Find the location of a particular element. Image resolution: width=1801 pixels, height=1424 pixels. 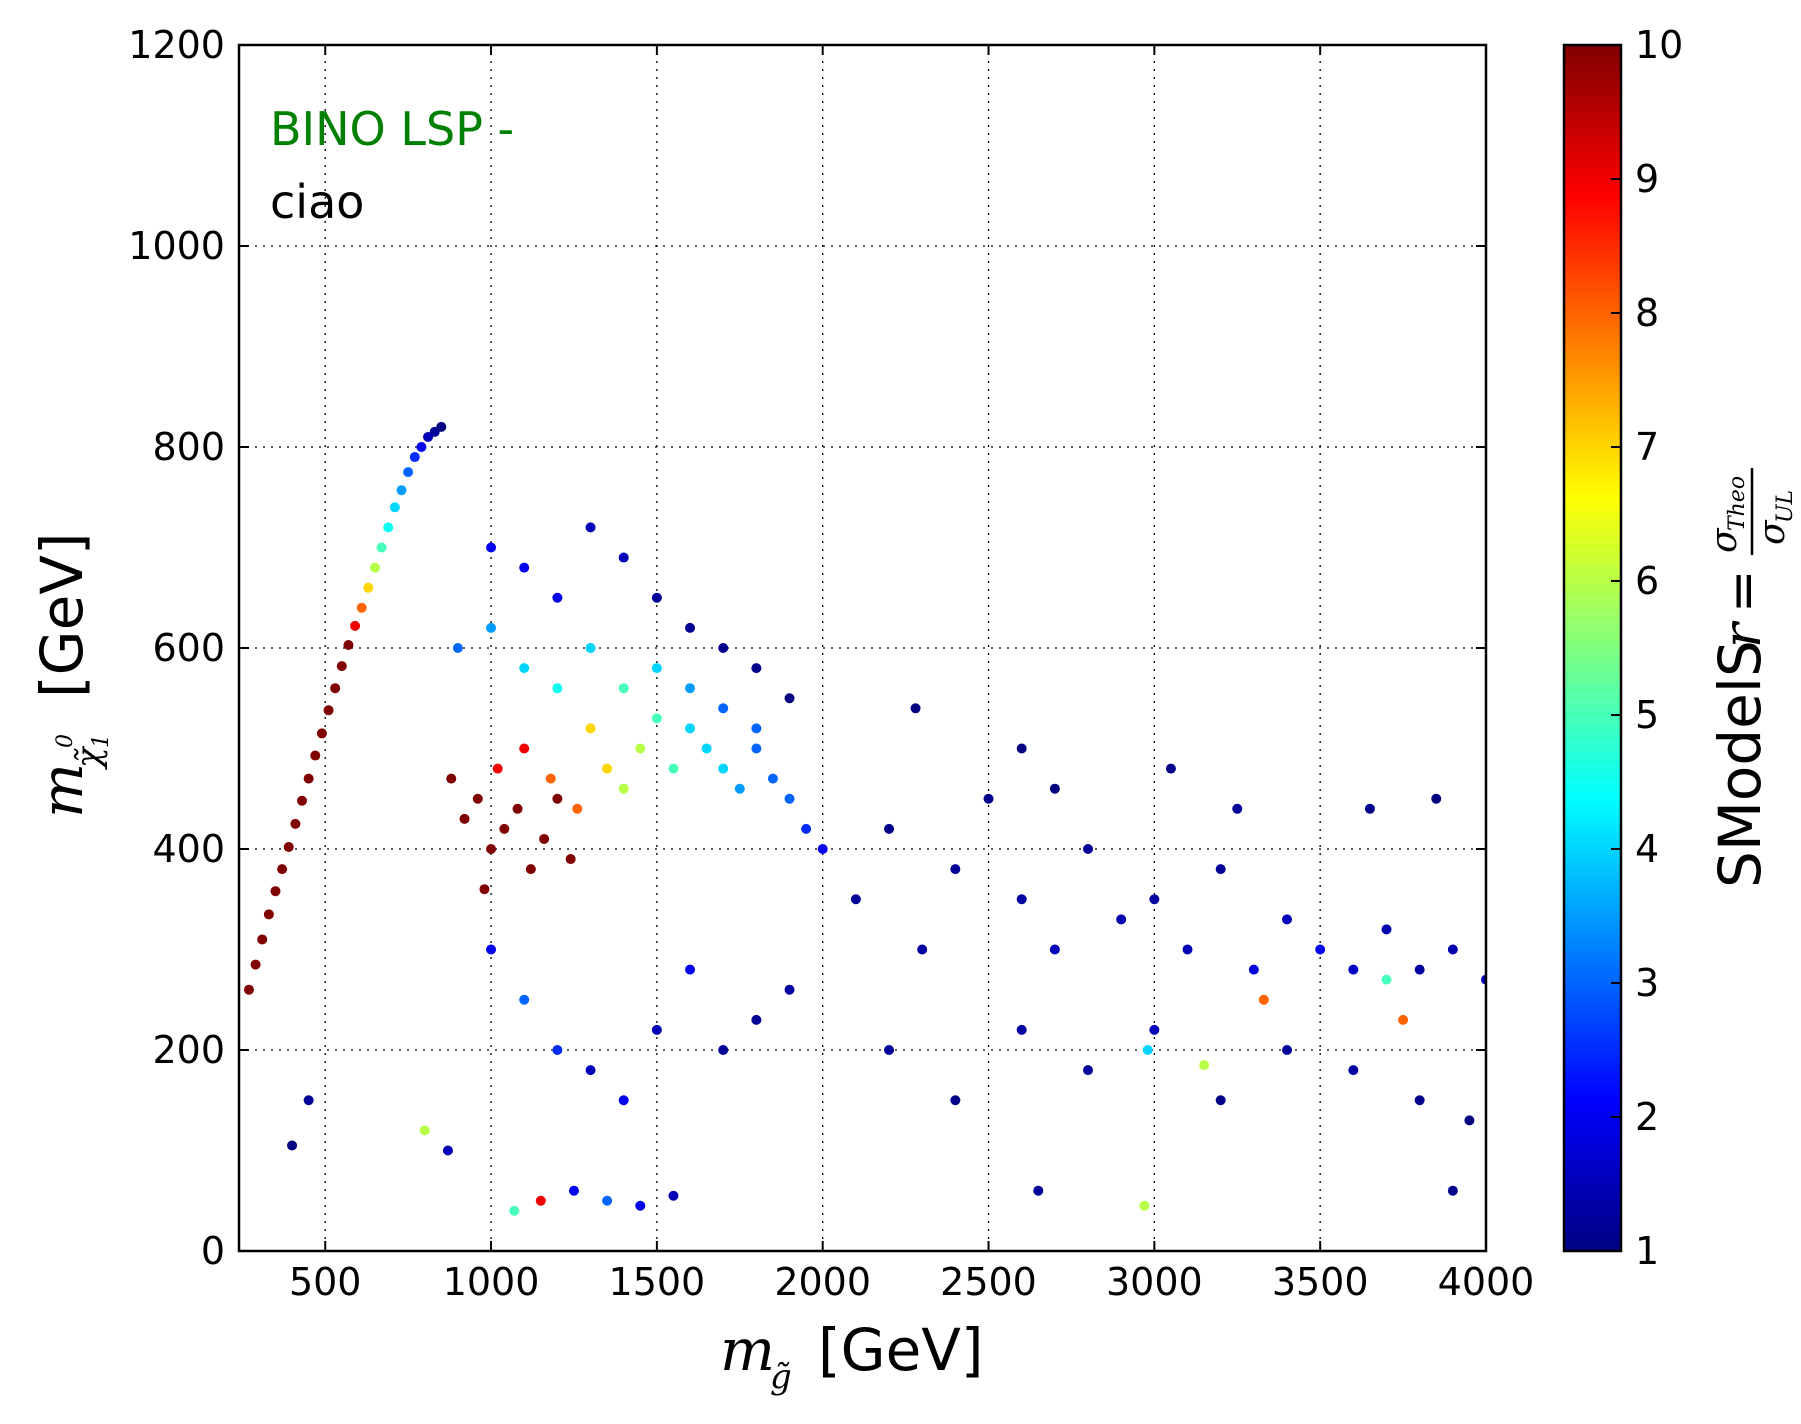

colorbar-tick-label: 6 is located at coordinates (1647, 581).